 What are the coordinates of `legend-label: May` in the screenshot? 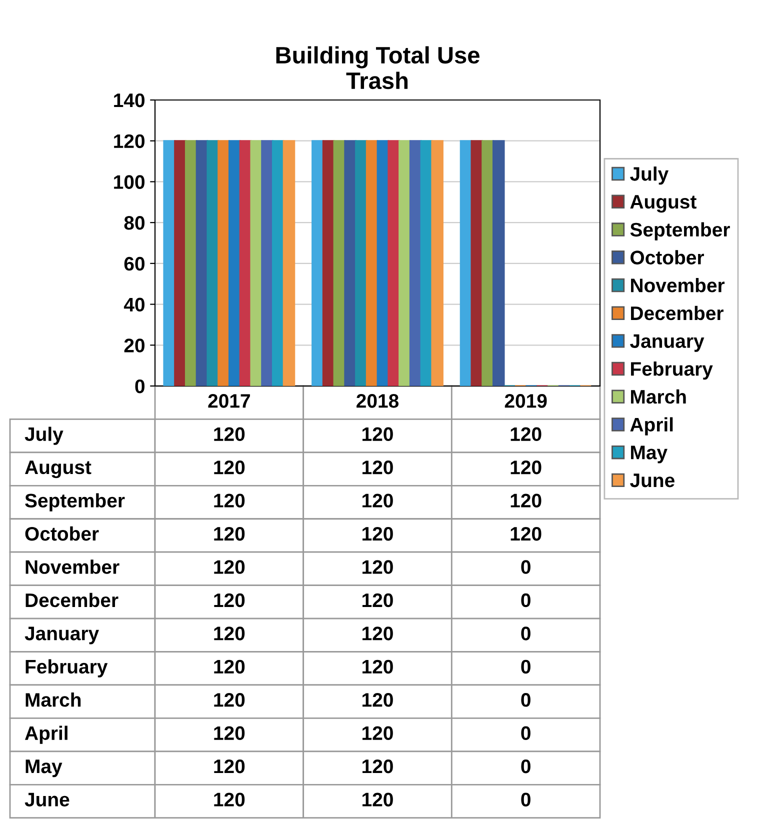 It's located at (649, 455).